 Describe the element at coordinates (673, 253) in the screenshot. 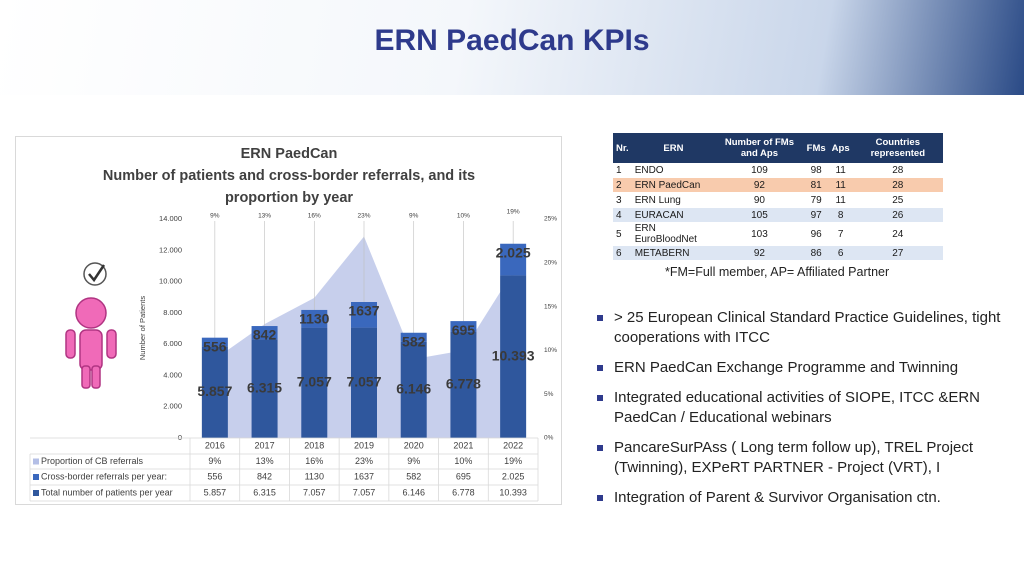

I see `table-cell: METABERN` at that location.